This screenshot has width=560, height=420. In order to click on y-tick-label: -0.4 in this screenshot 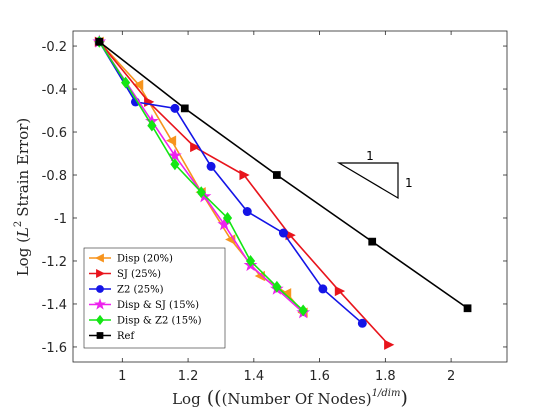, I will do `click(54, 90)`.